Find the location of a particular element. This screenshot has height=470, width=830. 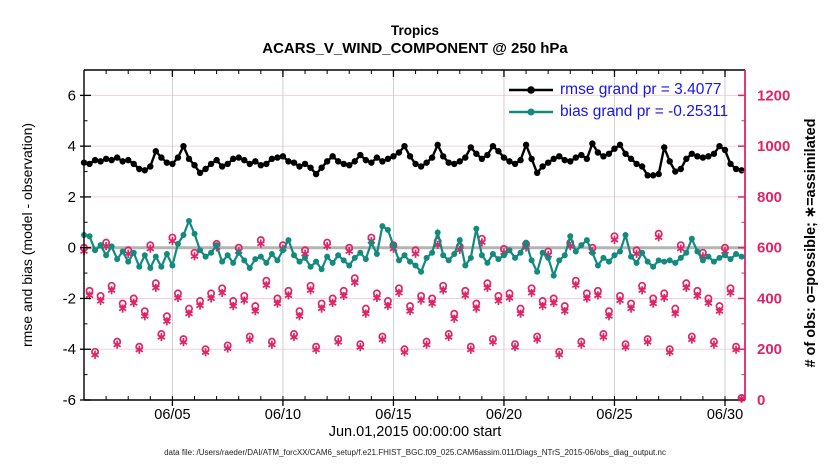

svg-text: -2 is located at coordinates (69, 298).